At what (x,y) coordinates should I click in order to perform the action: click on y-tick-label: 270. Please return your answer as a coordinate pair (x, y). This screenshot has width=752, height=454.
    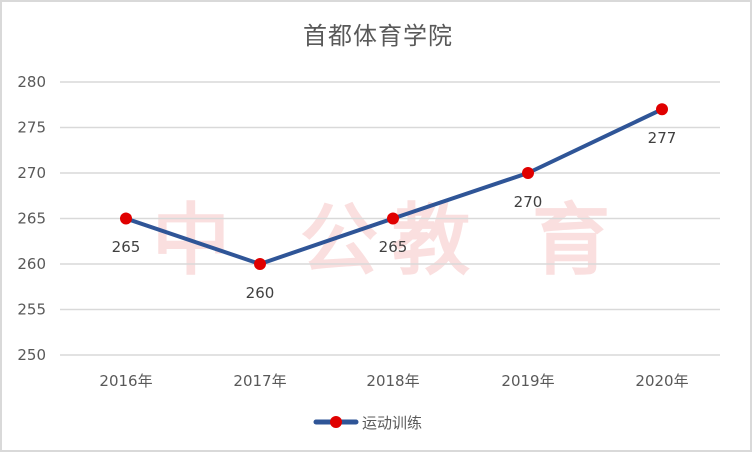
    Looking at the image, I should click on (31, 173).